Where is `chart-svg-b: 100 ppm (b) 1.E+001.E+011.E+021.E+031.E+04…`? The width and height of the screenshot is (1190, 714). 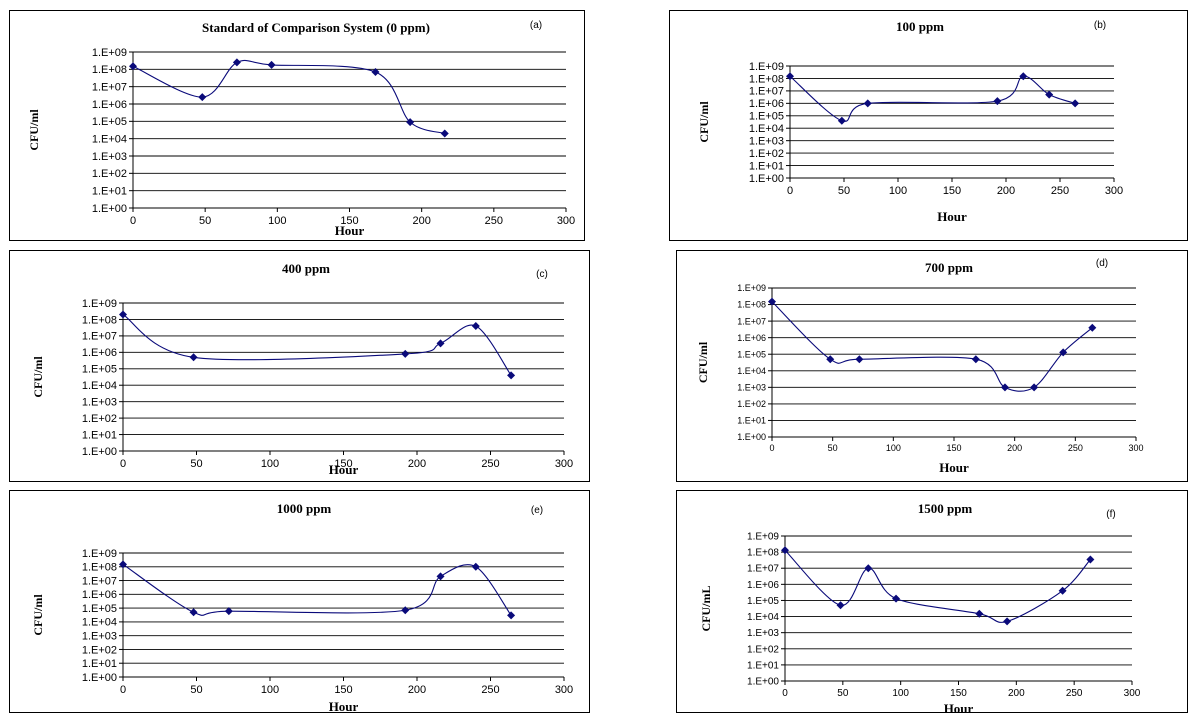
chart-svg-b: 100 ppm (b) 1.E+001.E+011.E+021.E+031.E+04… is located at coordinates (910, 121).